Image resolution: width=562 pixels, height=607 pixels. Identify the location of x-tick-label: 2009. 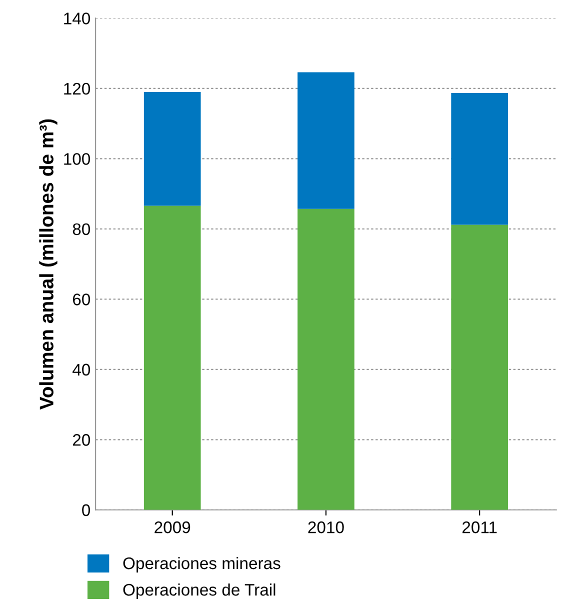
(172, 527).